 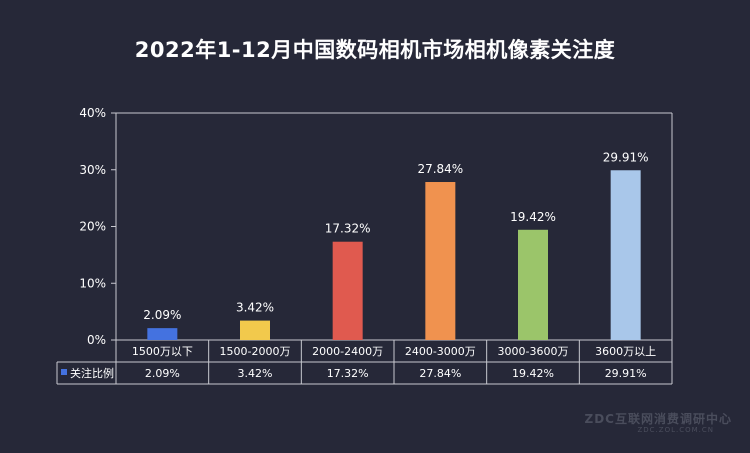 I want to click on y-tick-label: 40%, so click(x=92, y=113).